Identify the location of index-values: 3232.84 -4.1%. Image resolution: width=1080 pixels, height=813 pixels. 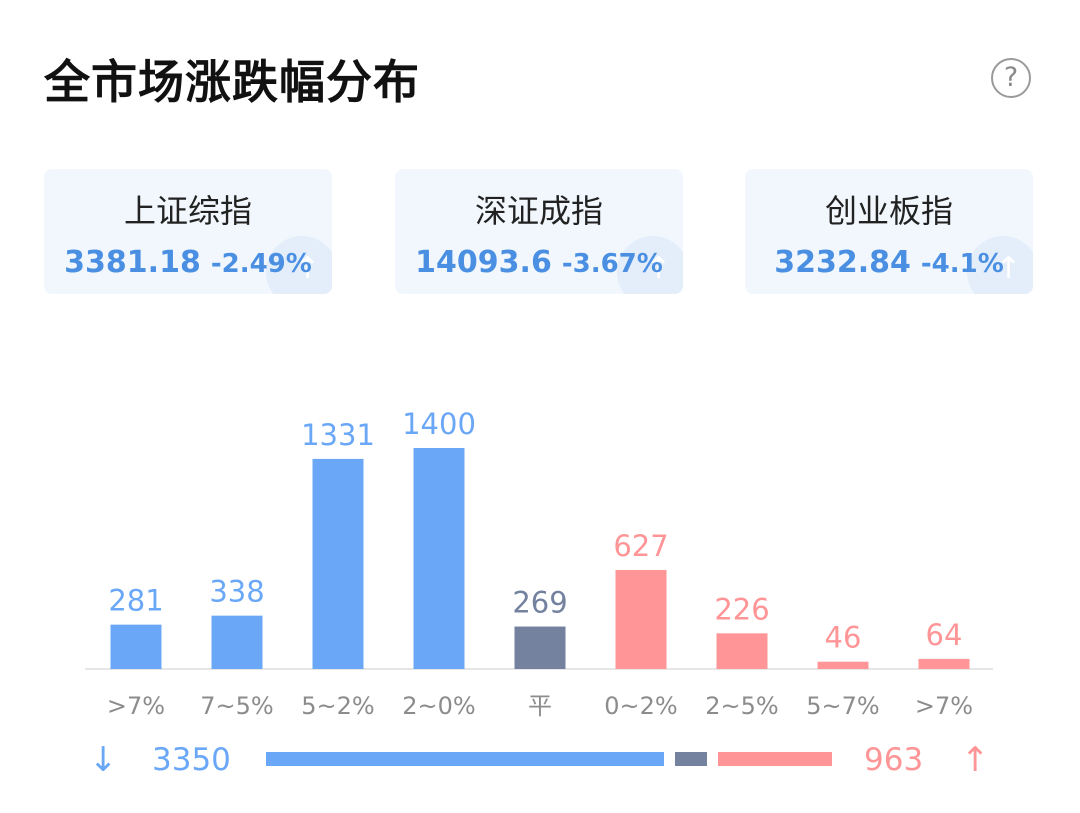
(889, 265).